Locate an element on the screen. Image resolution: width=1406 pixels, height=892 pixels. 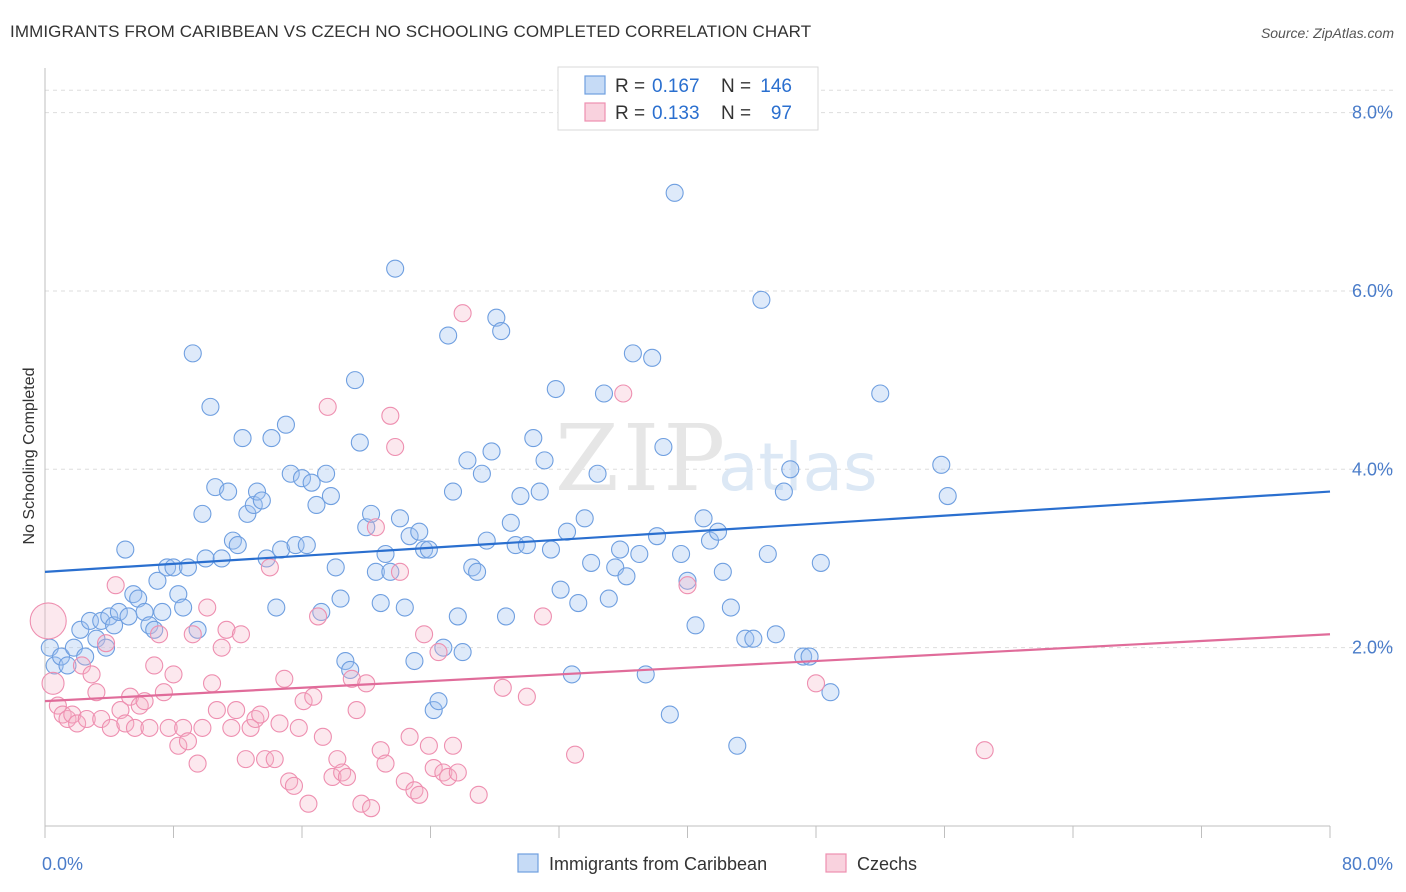
x-tick-label-0: 0.0% is located at coordinates (62, 864).